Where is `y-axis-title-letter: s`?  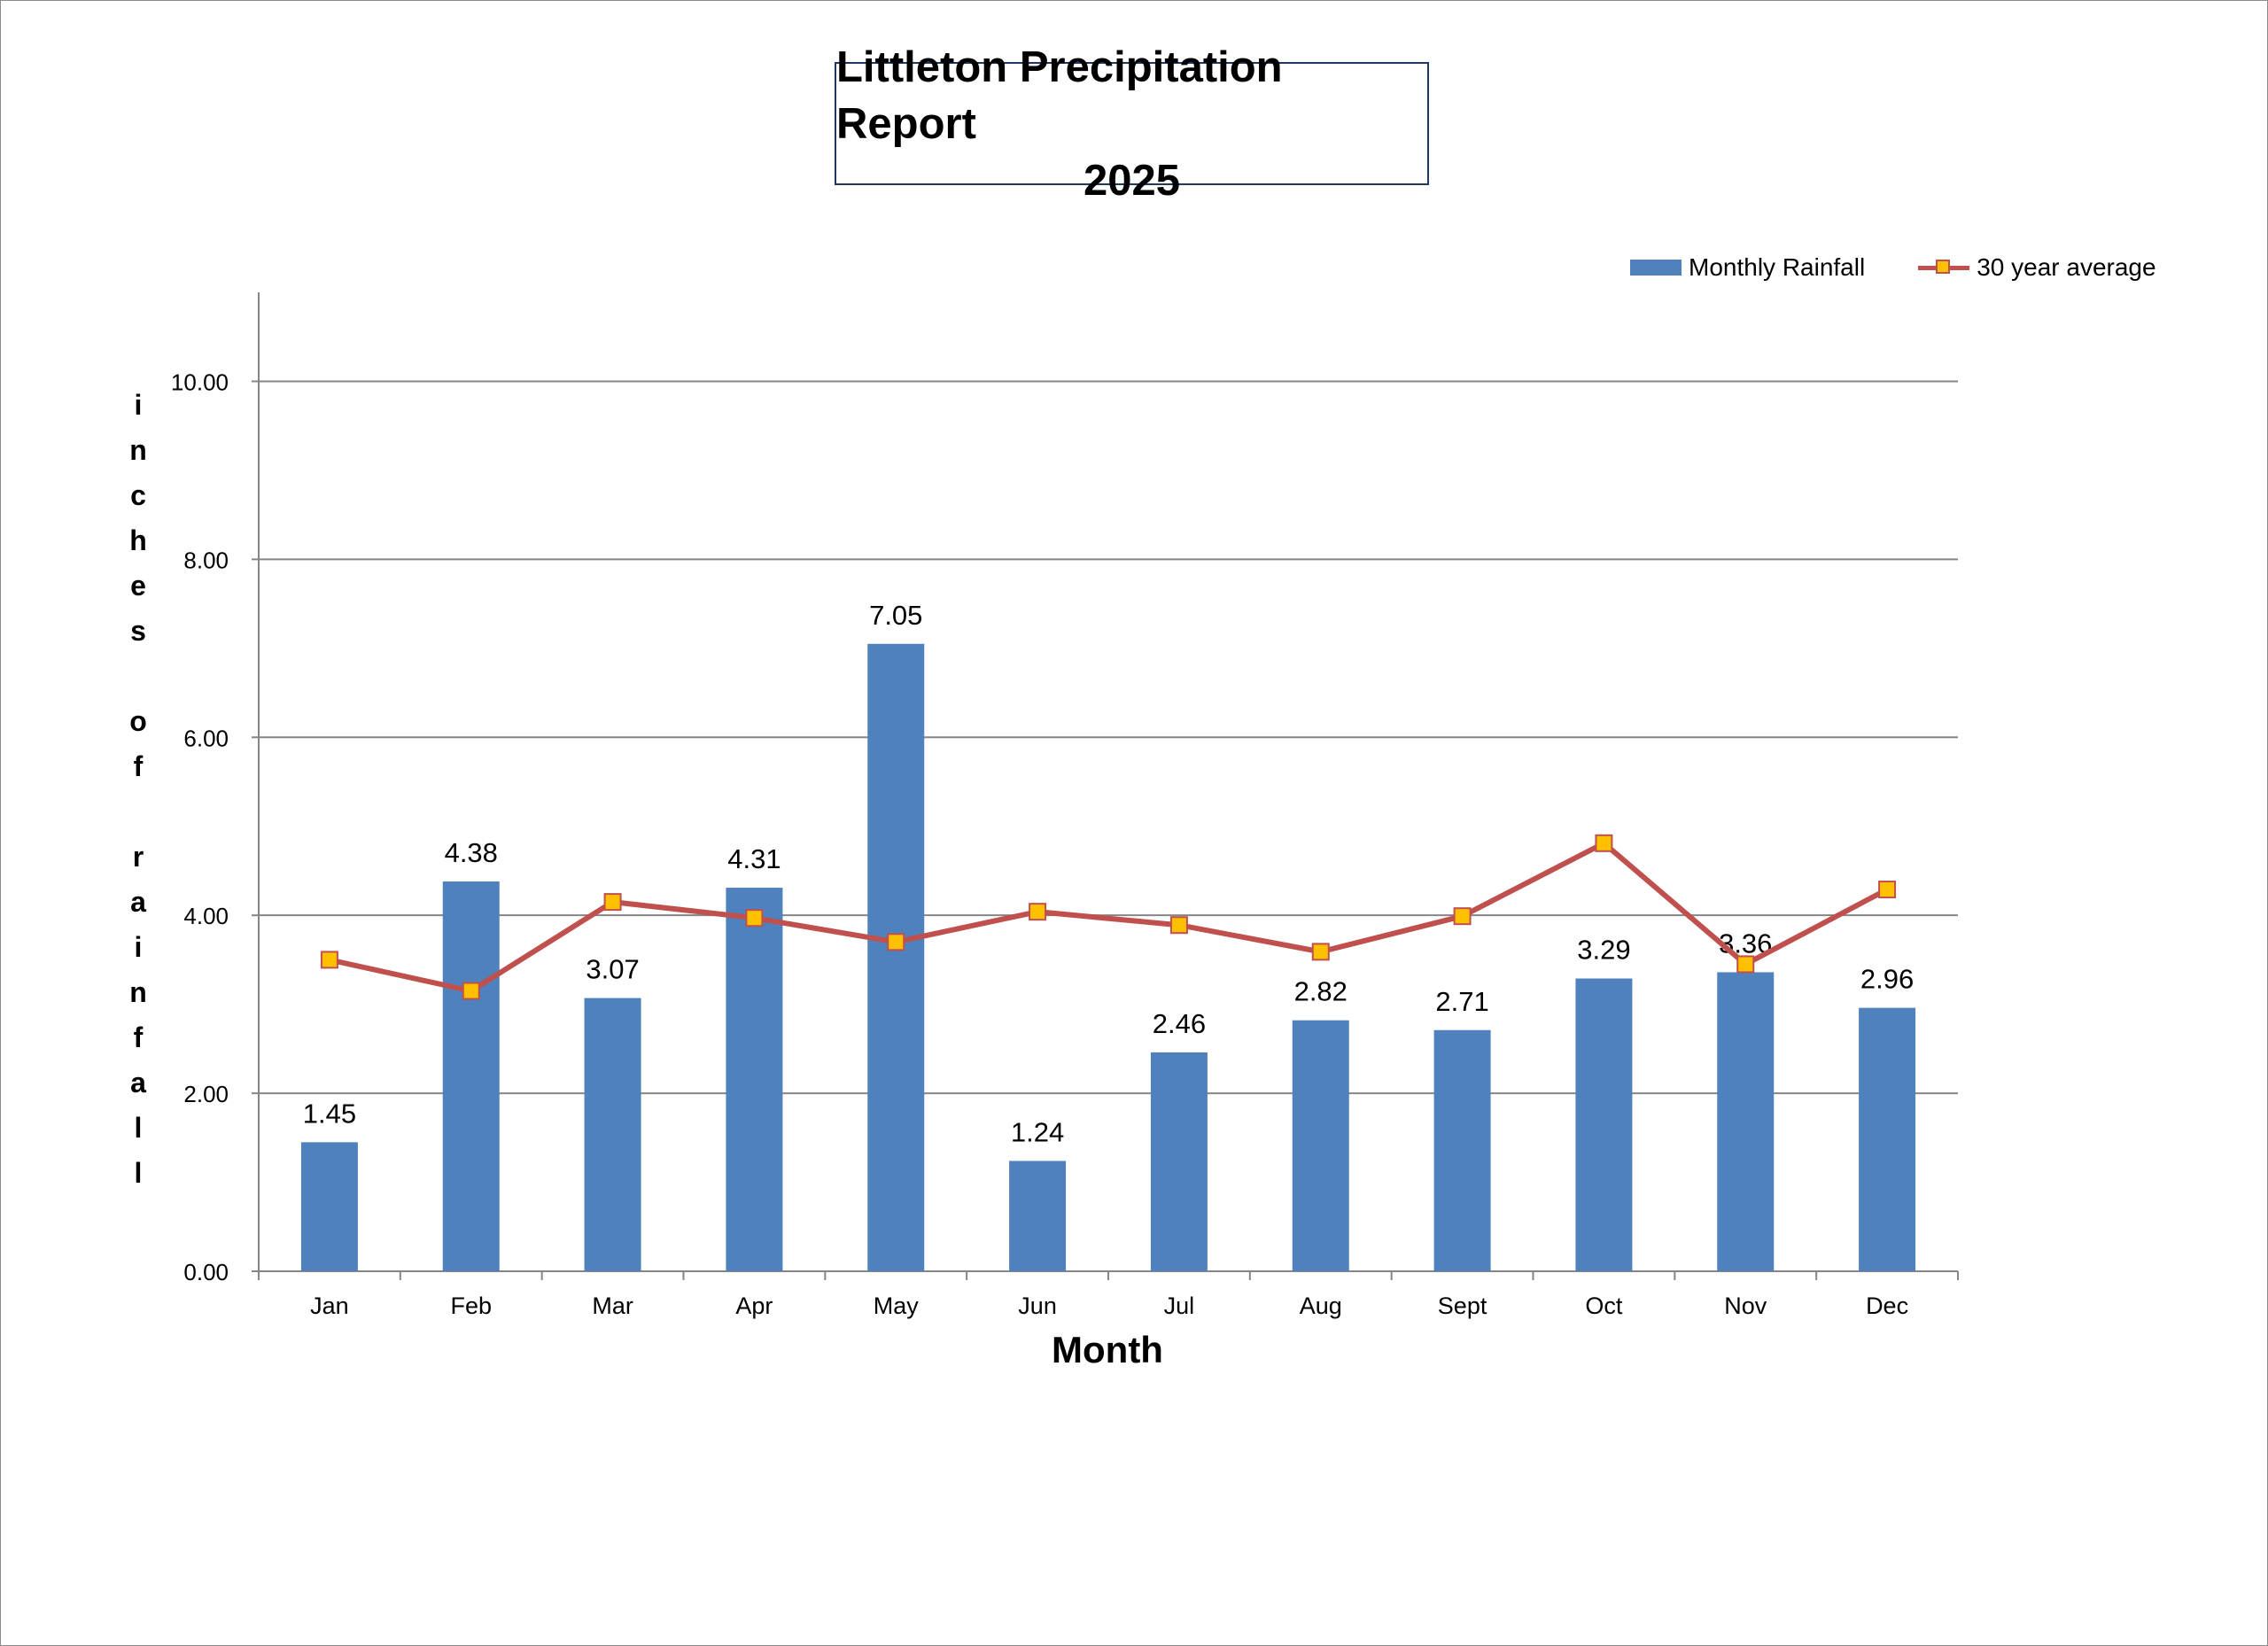
y-axis-title-letter: s is located at coordinates (138, 631).